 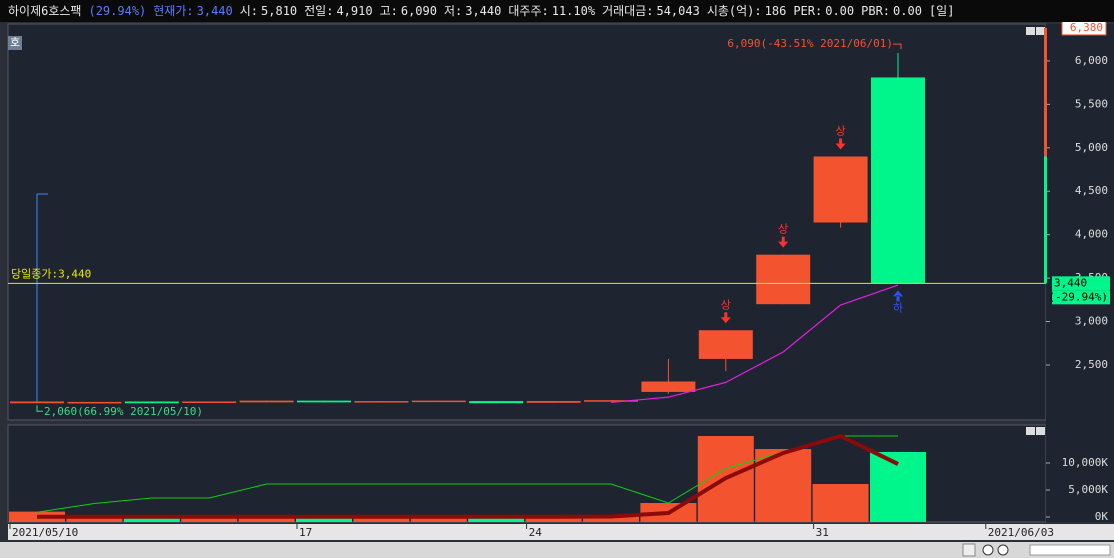 What do you see at coordinates (354, 11) in the screenshot?
I see `field-value: 4,910` at bounding box center [354, 11].